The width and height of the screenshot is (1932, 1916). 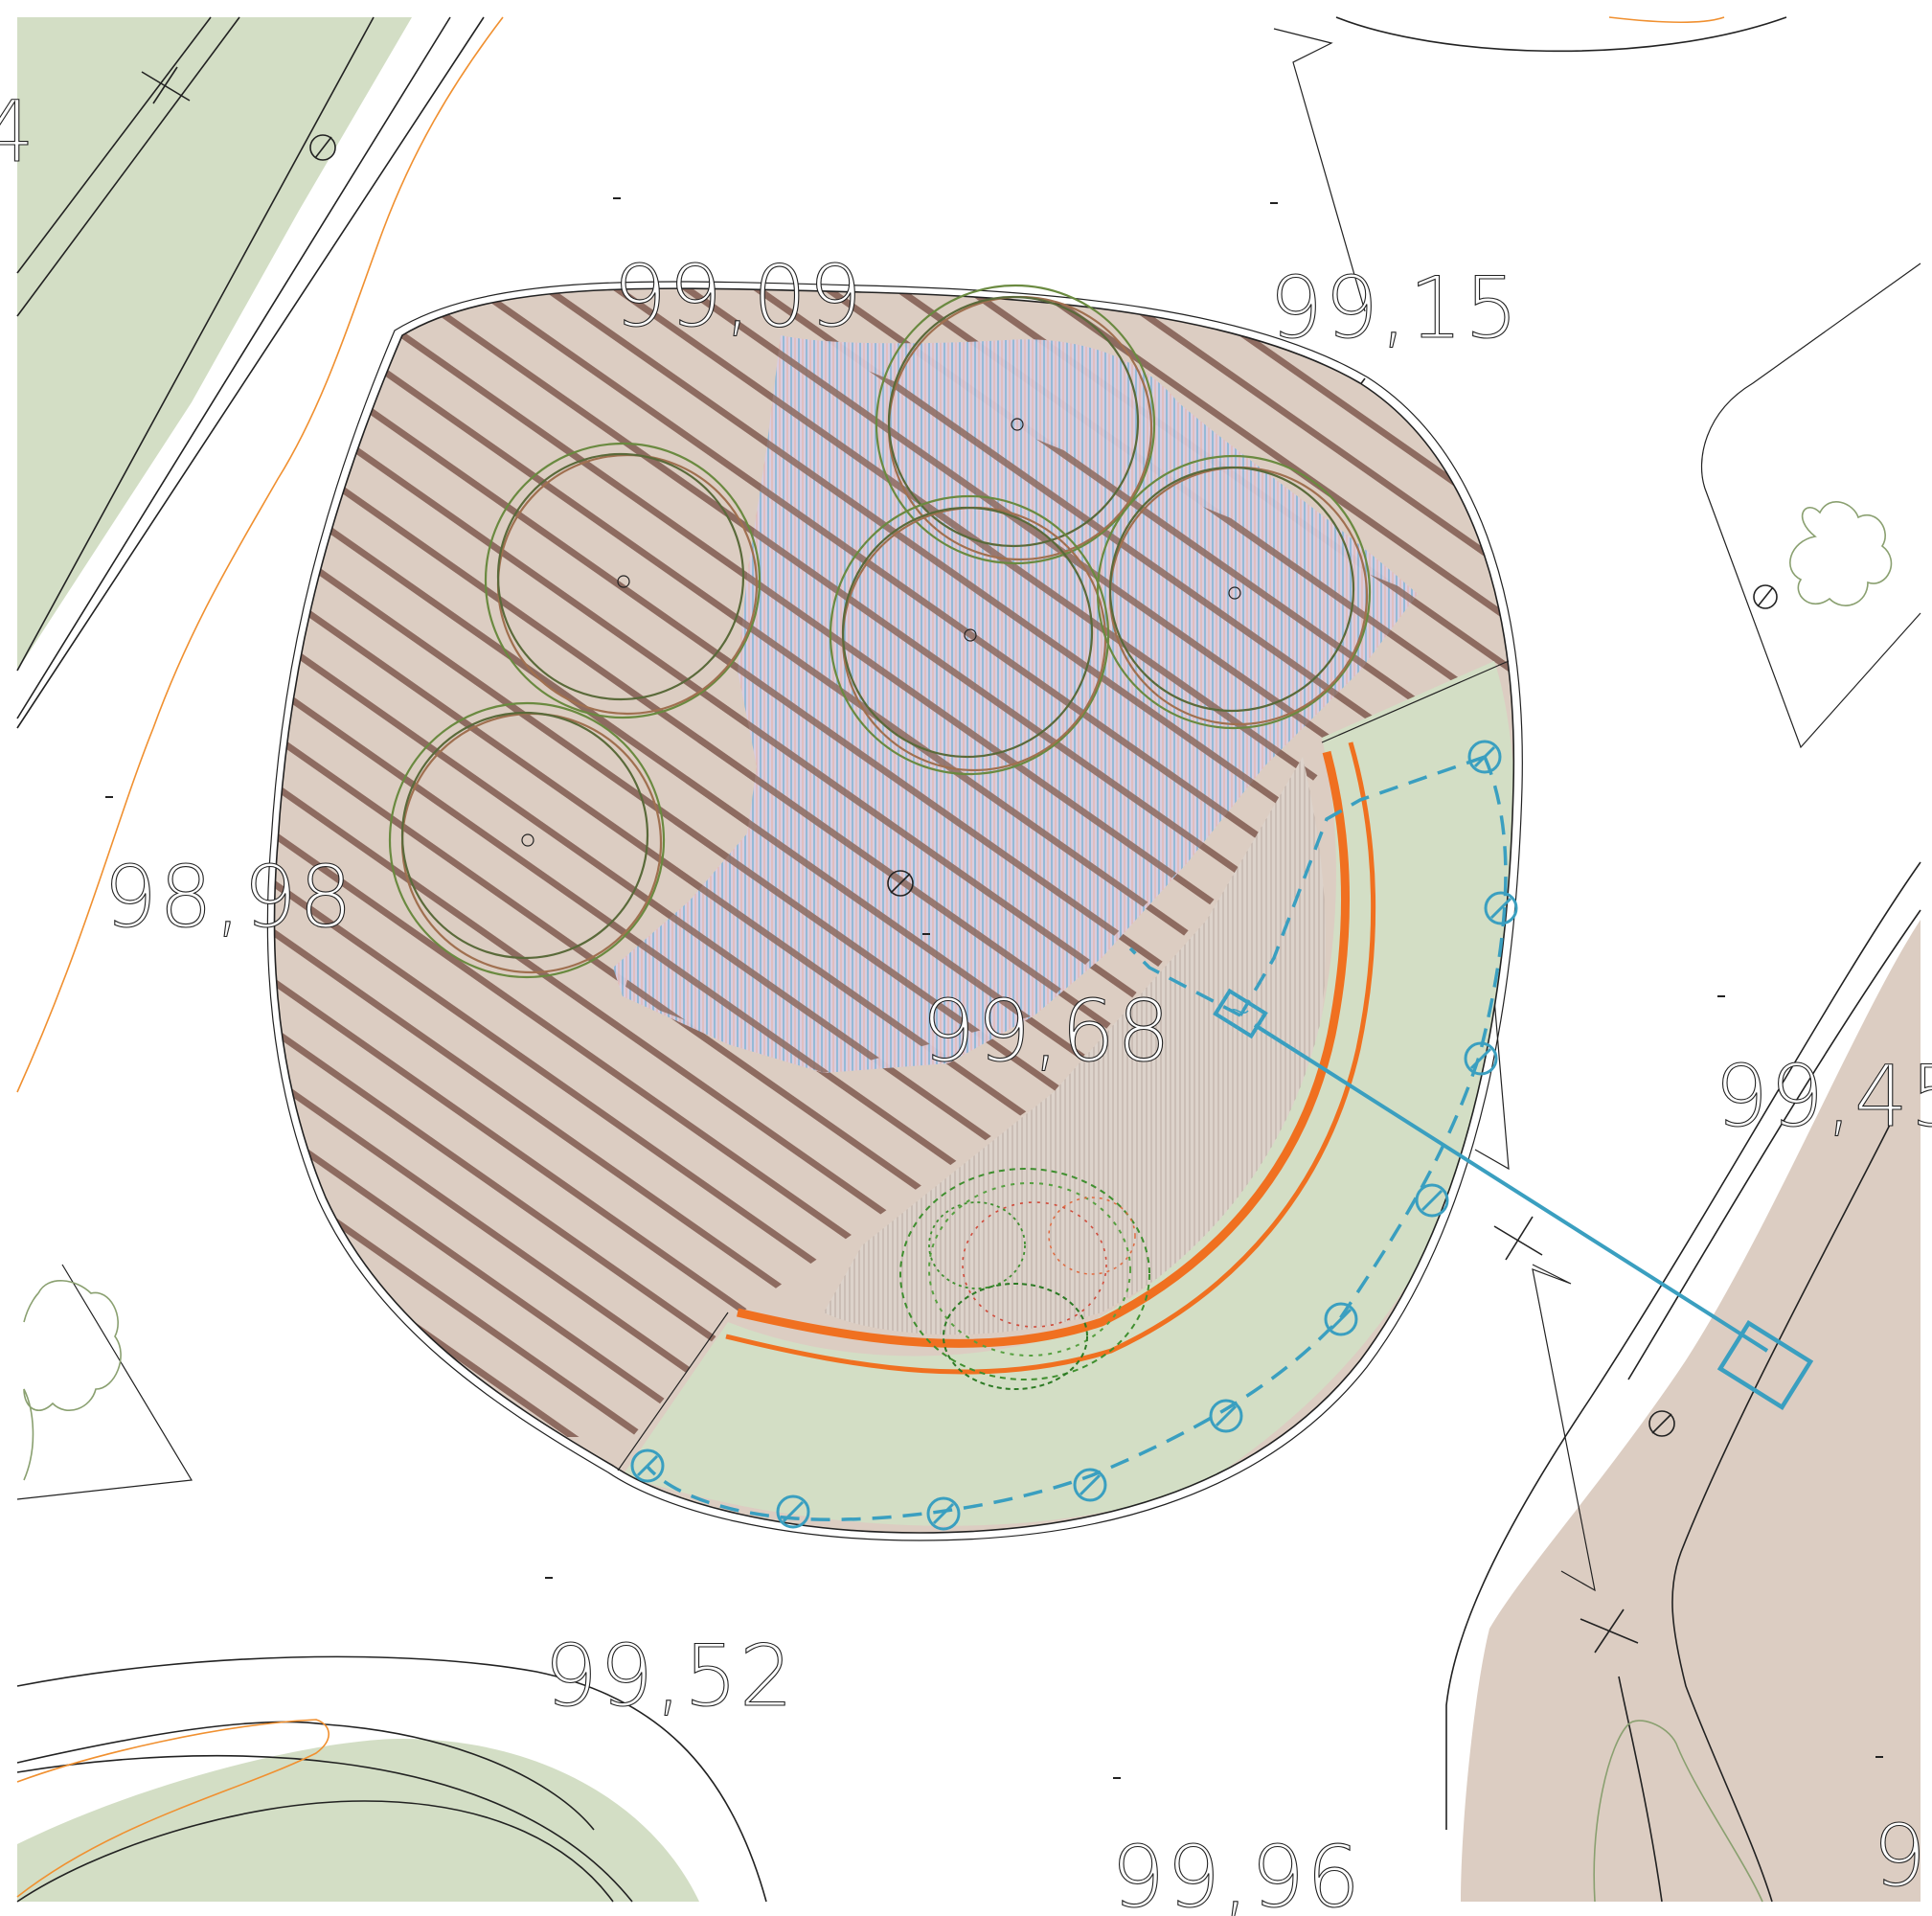 I want to click on steel-edging-inner, so click(x=1043, y=1049).